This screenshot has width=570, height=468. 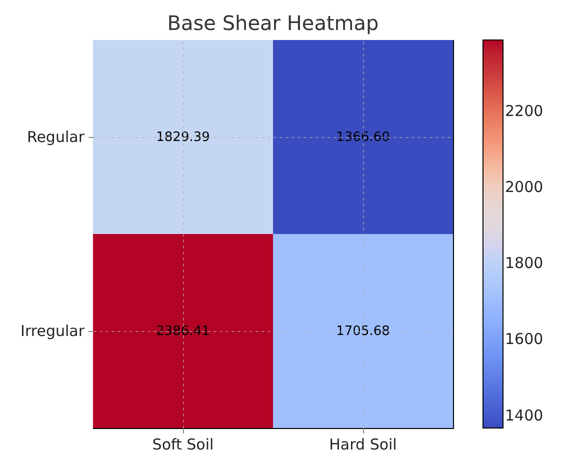 I want to click on color-bar-label: 1600, so click(x=524, y=339).